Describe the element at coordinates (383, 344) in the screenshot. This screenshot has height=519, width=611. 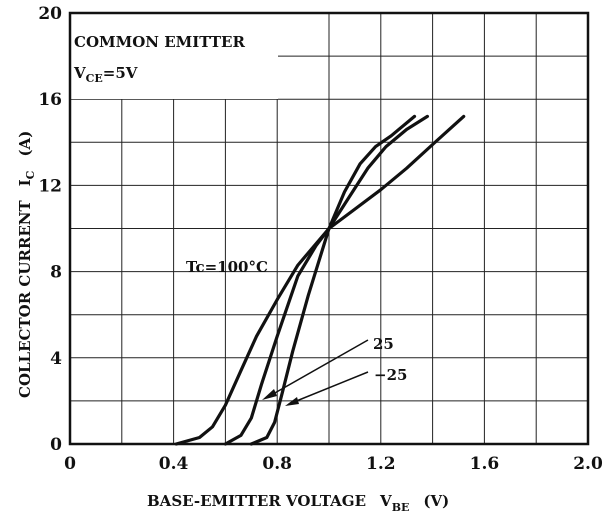
I see `label-25: 25` at that location.